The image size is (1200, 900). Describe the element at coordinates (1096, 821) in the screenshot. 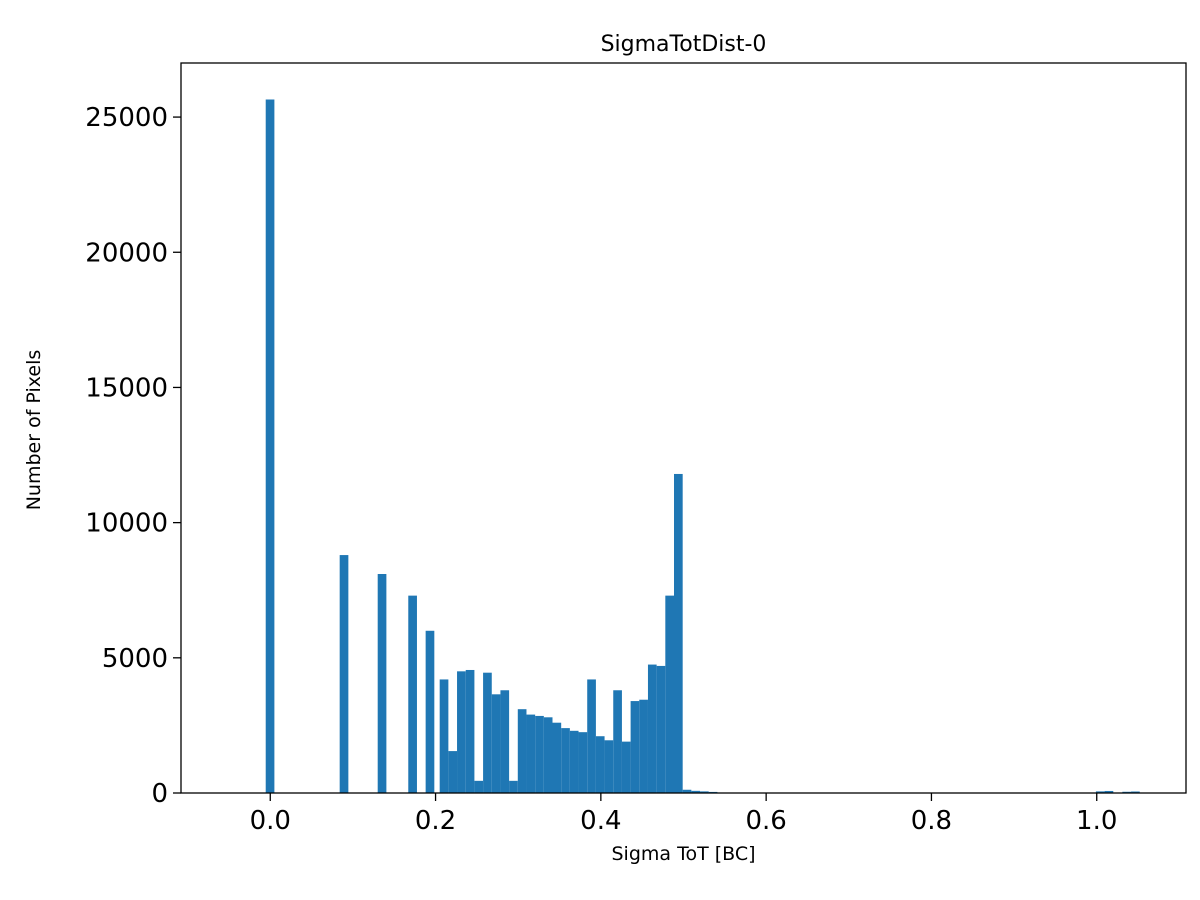

I see `x-tick-label: 1.0` at that location.